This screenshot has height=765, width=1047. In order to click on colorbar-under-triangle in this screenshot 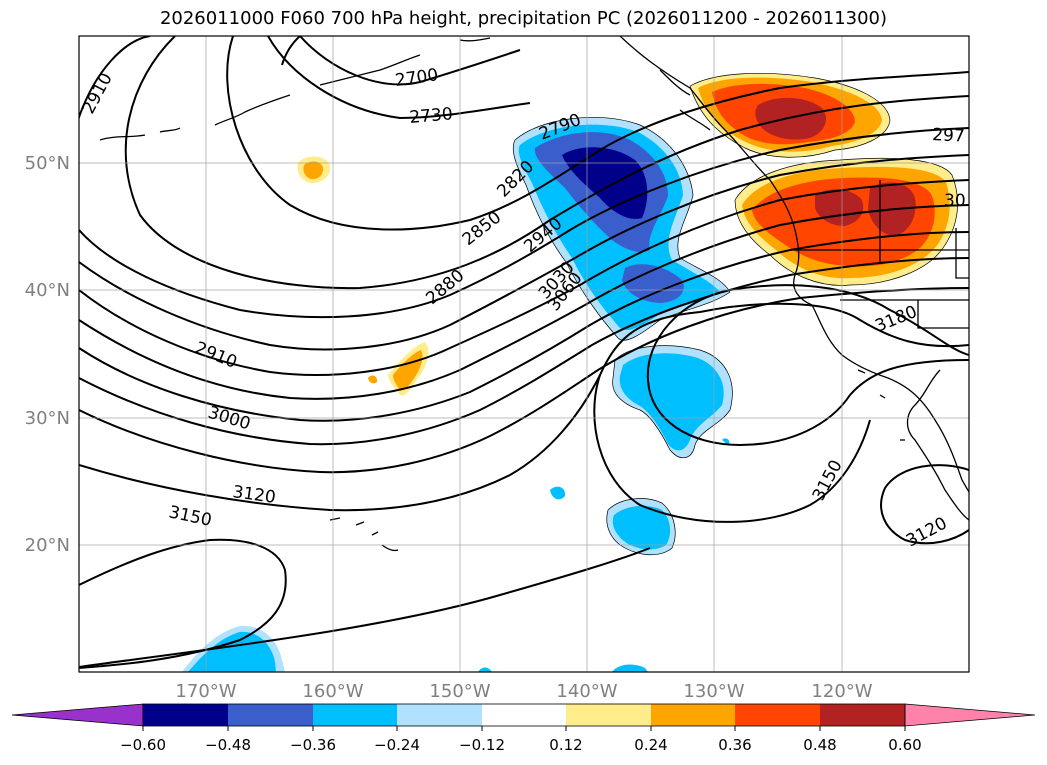, I will do `click(77, 715)`.